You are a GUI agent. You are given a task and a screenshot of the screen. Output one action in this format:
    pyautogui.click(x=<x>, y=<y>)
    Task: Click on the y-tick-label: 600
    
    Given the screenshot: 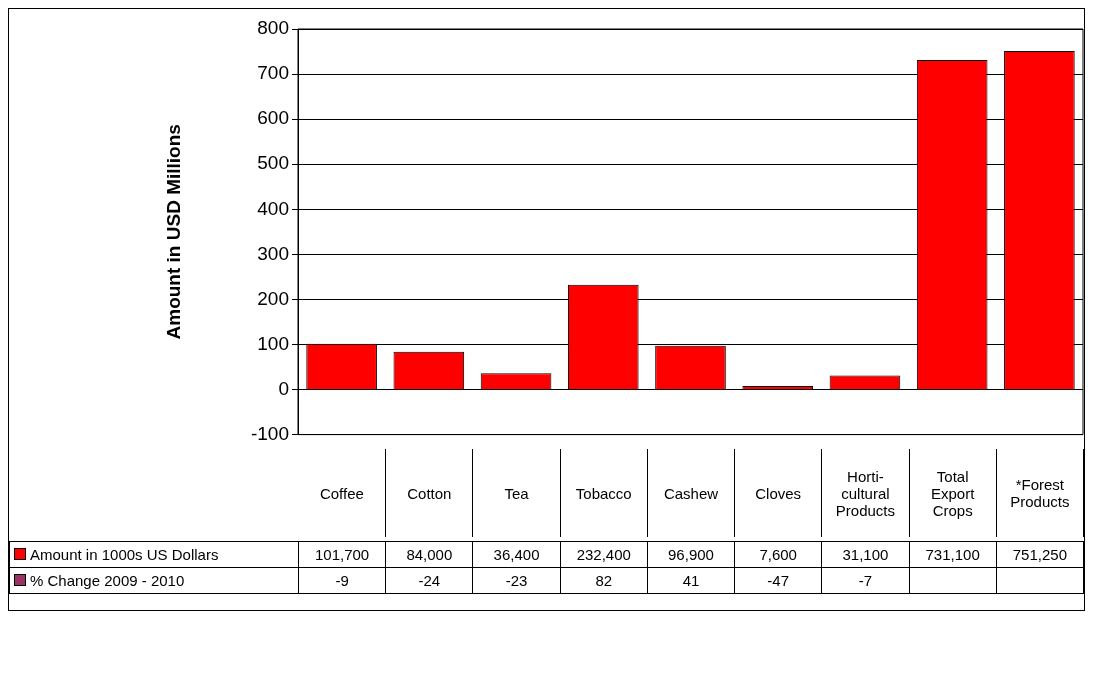 What is the action you would take?
    pyautogui.click(x=273, y=118)
    